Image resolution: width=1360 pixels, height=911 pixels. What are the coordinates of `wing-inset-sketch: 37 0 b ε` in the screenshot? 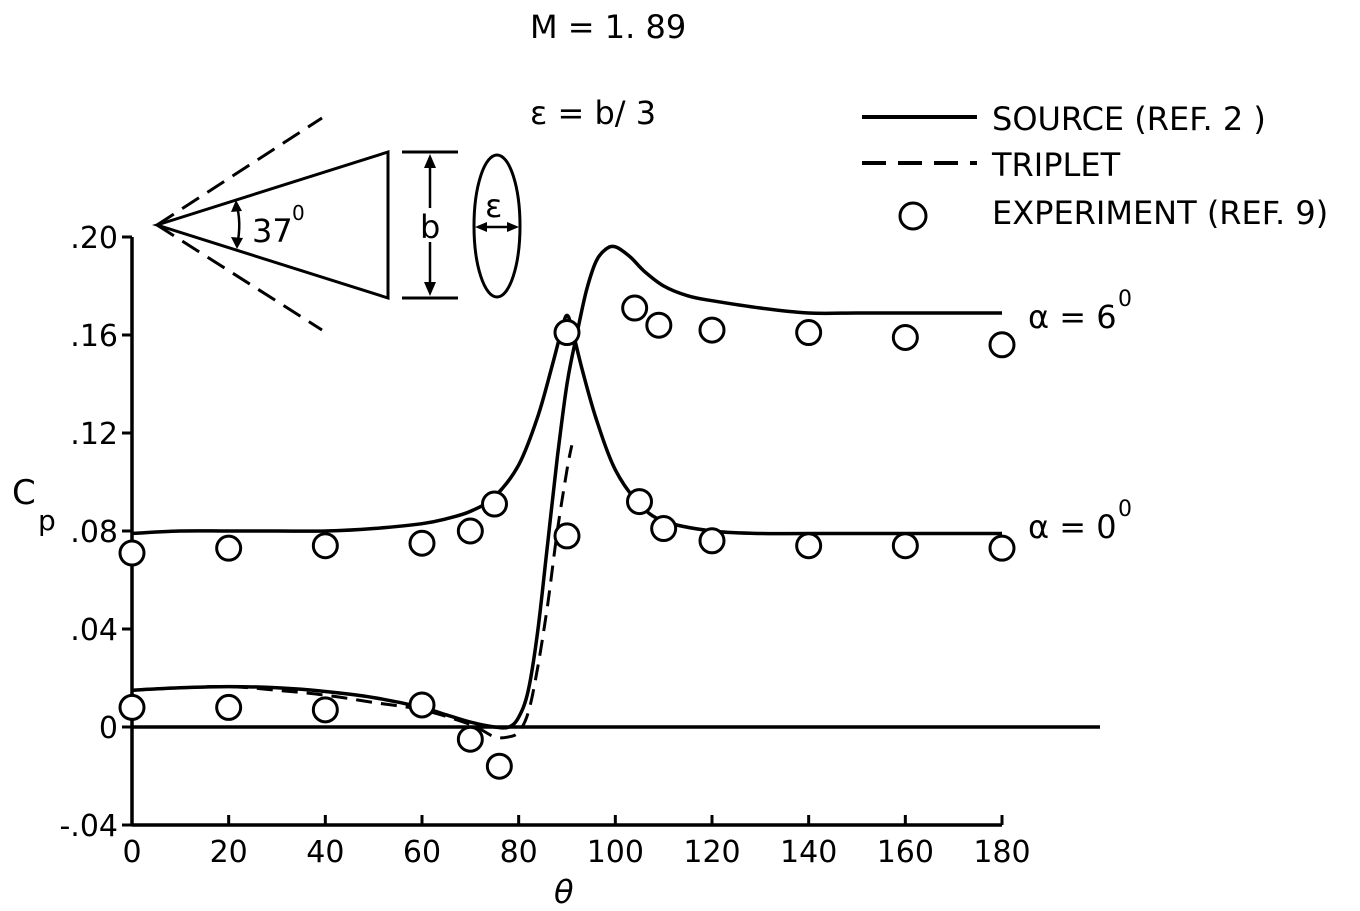 It's located at (337, 224).